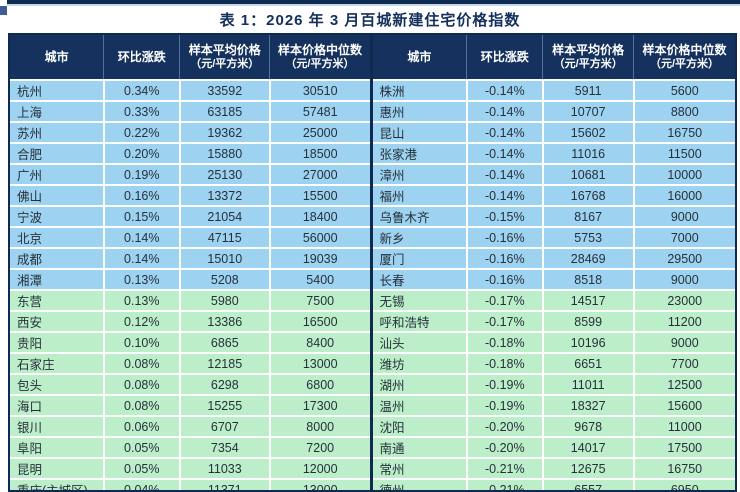 The image size is (740, 492). Describe the element at coordinates (588, 279) in the screenshot. I see `avg-price-cell: 8518` at that location.